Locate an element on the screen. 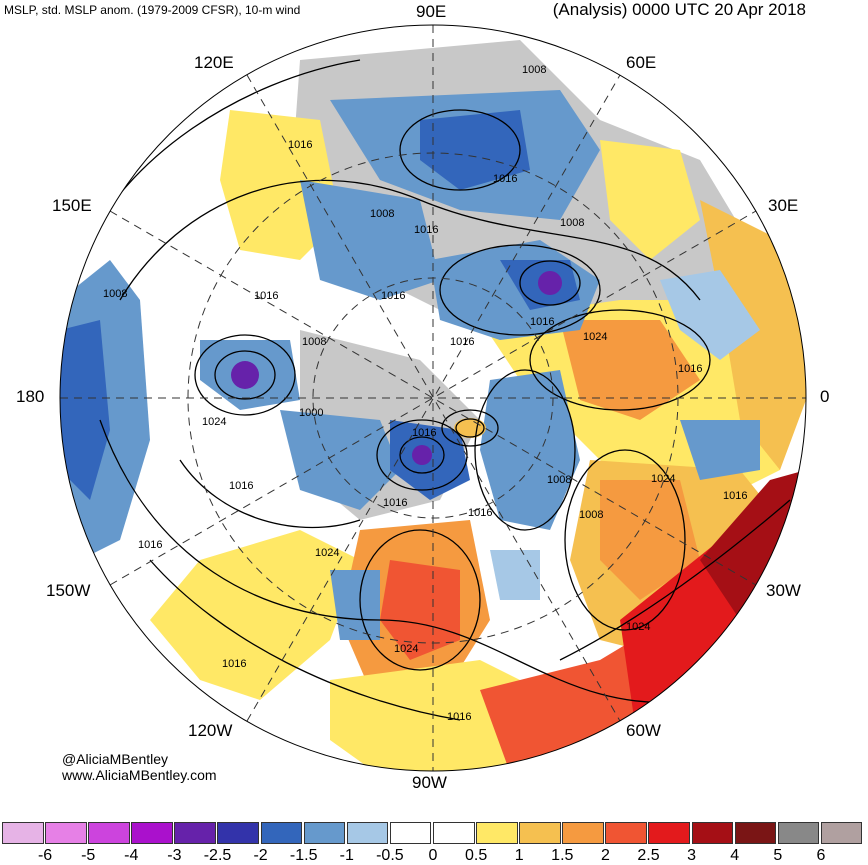  isobar-label: 1000 is located at coordinates (311, 413).